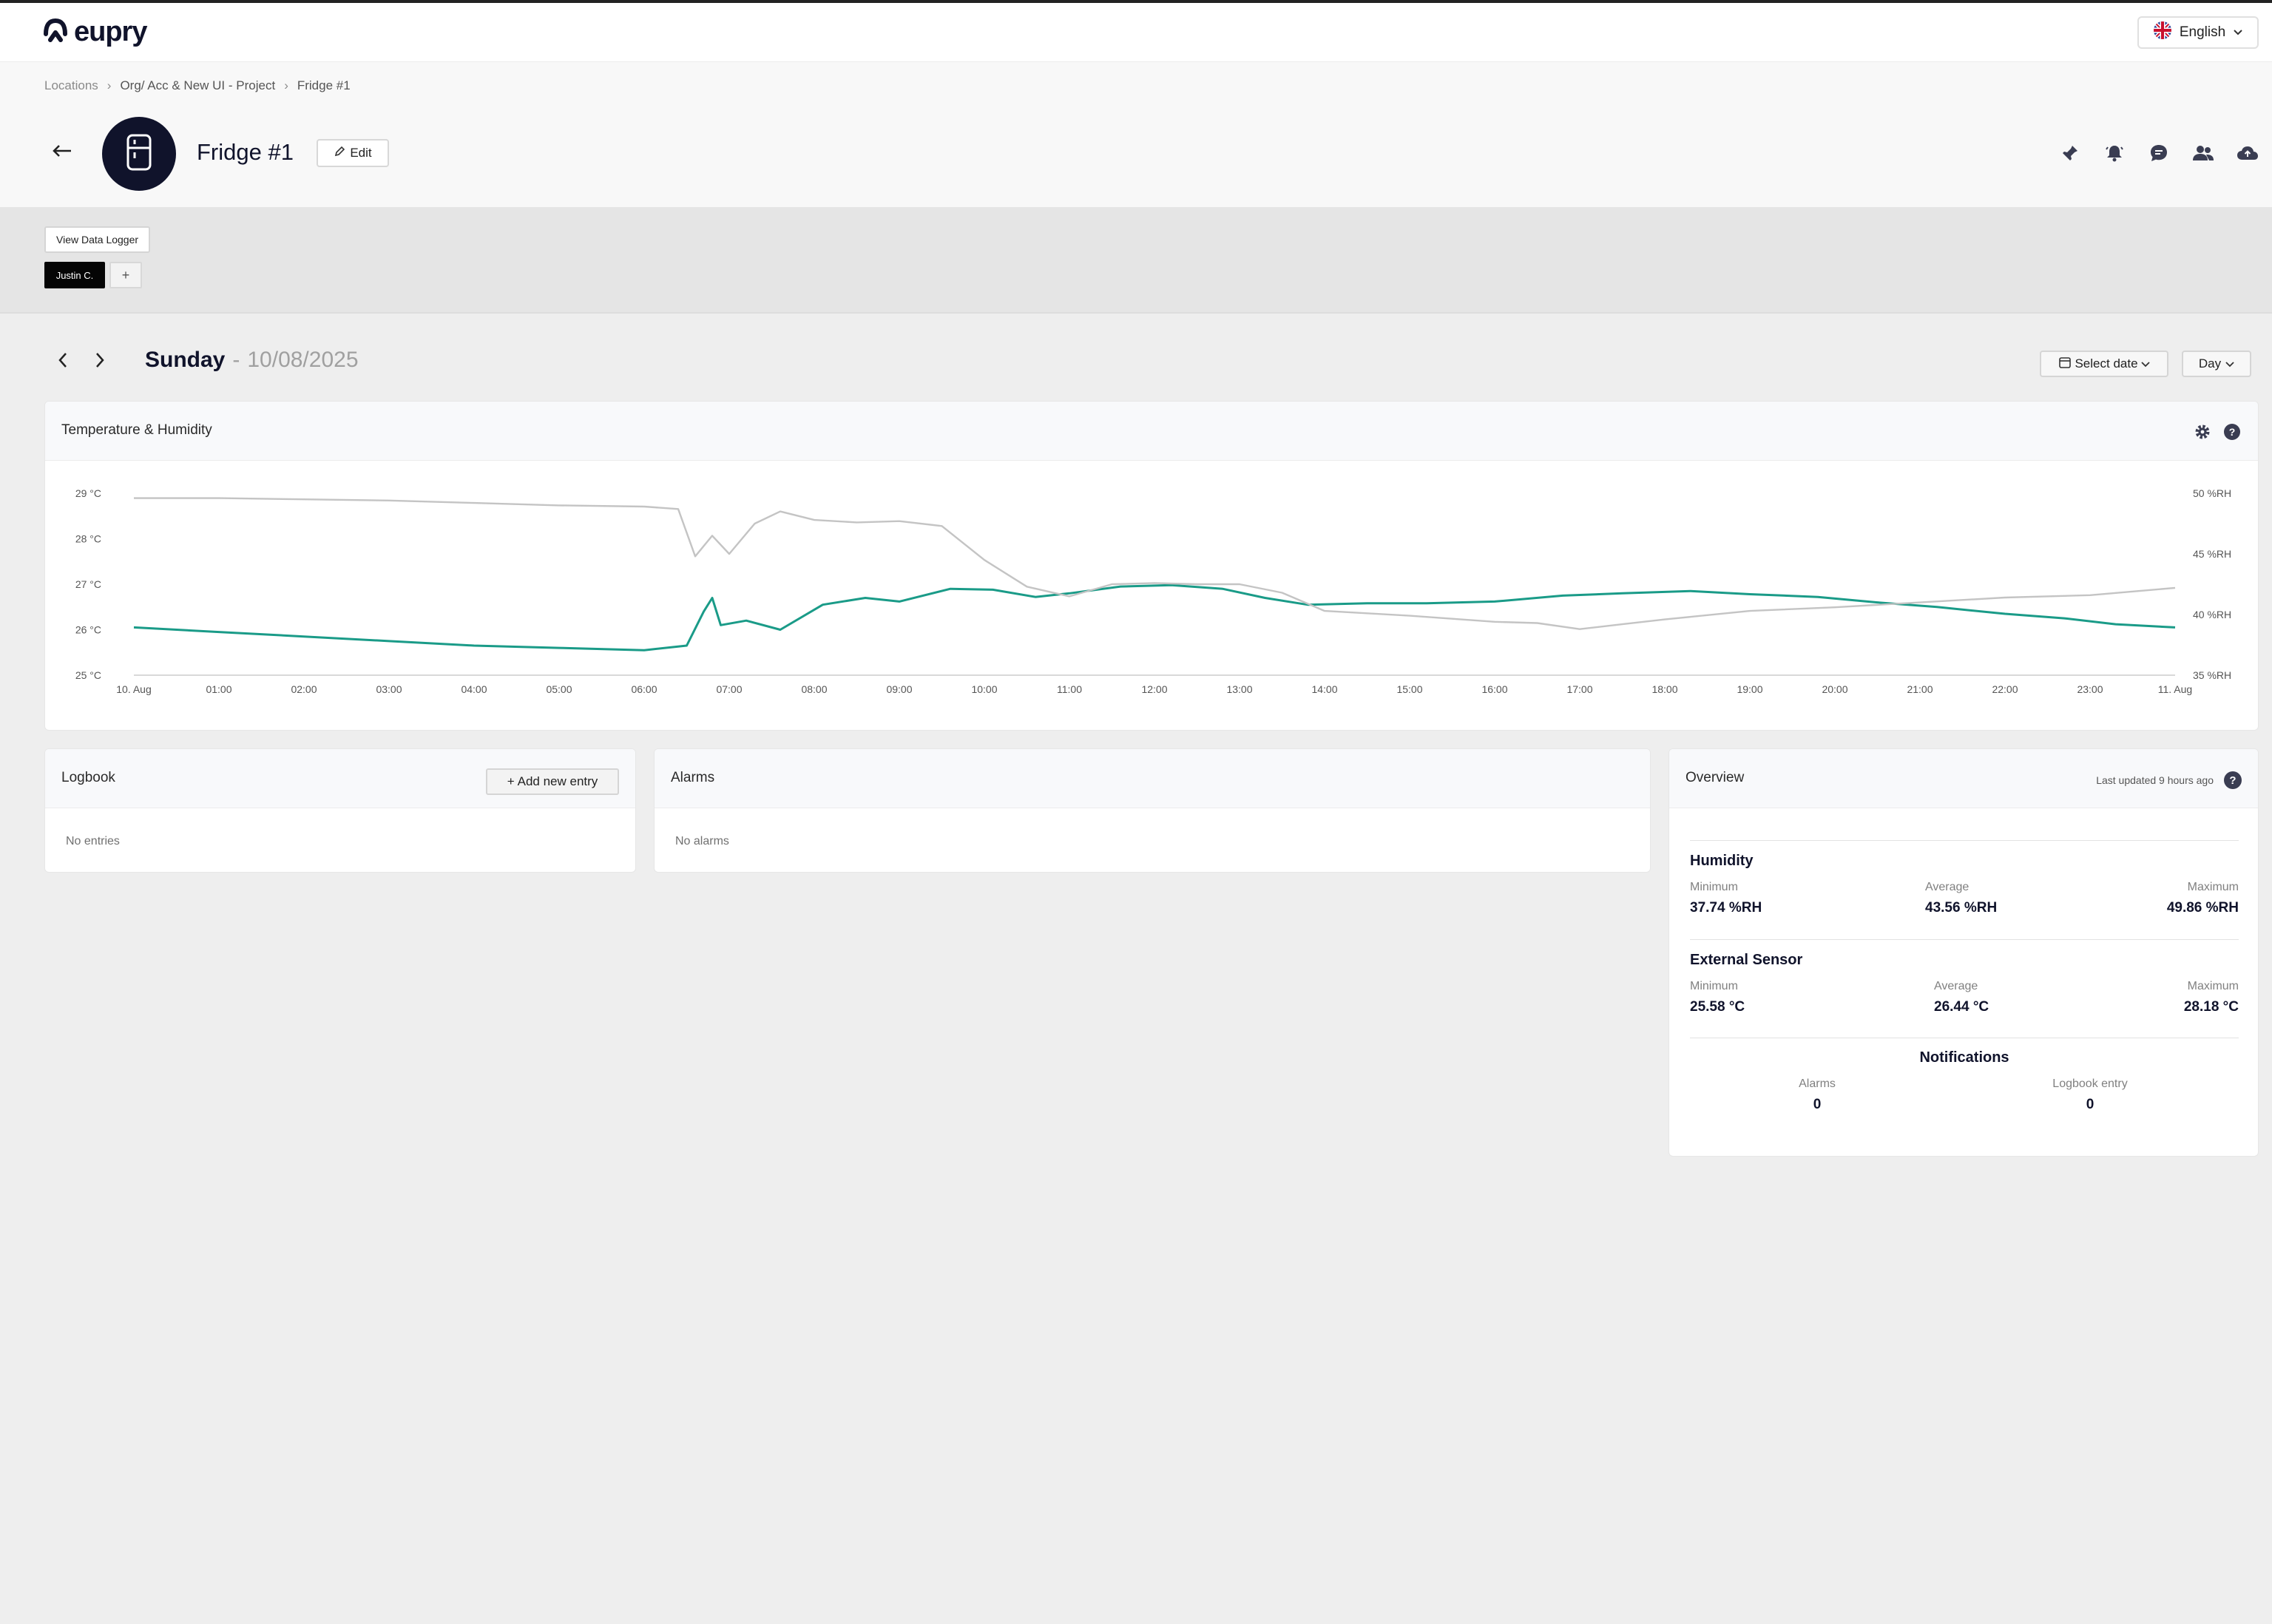 The image size is (2272, 1624). I want to click on pencil-icon, so click(339, 153).